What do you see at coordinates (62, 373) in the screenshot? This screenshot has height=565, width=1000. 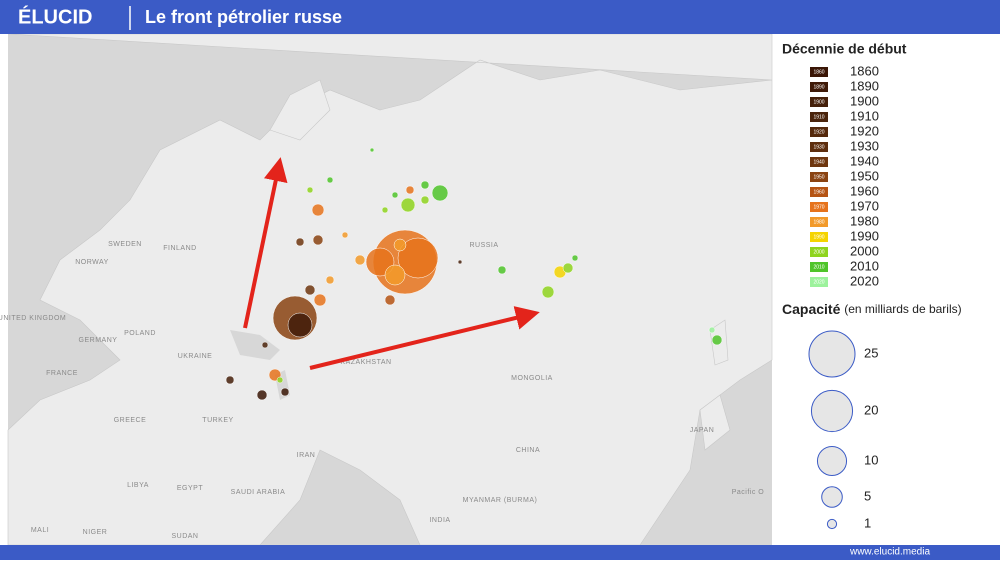 I see `country-label: FRANCE` at bounding box center [62, 373].